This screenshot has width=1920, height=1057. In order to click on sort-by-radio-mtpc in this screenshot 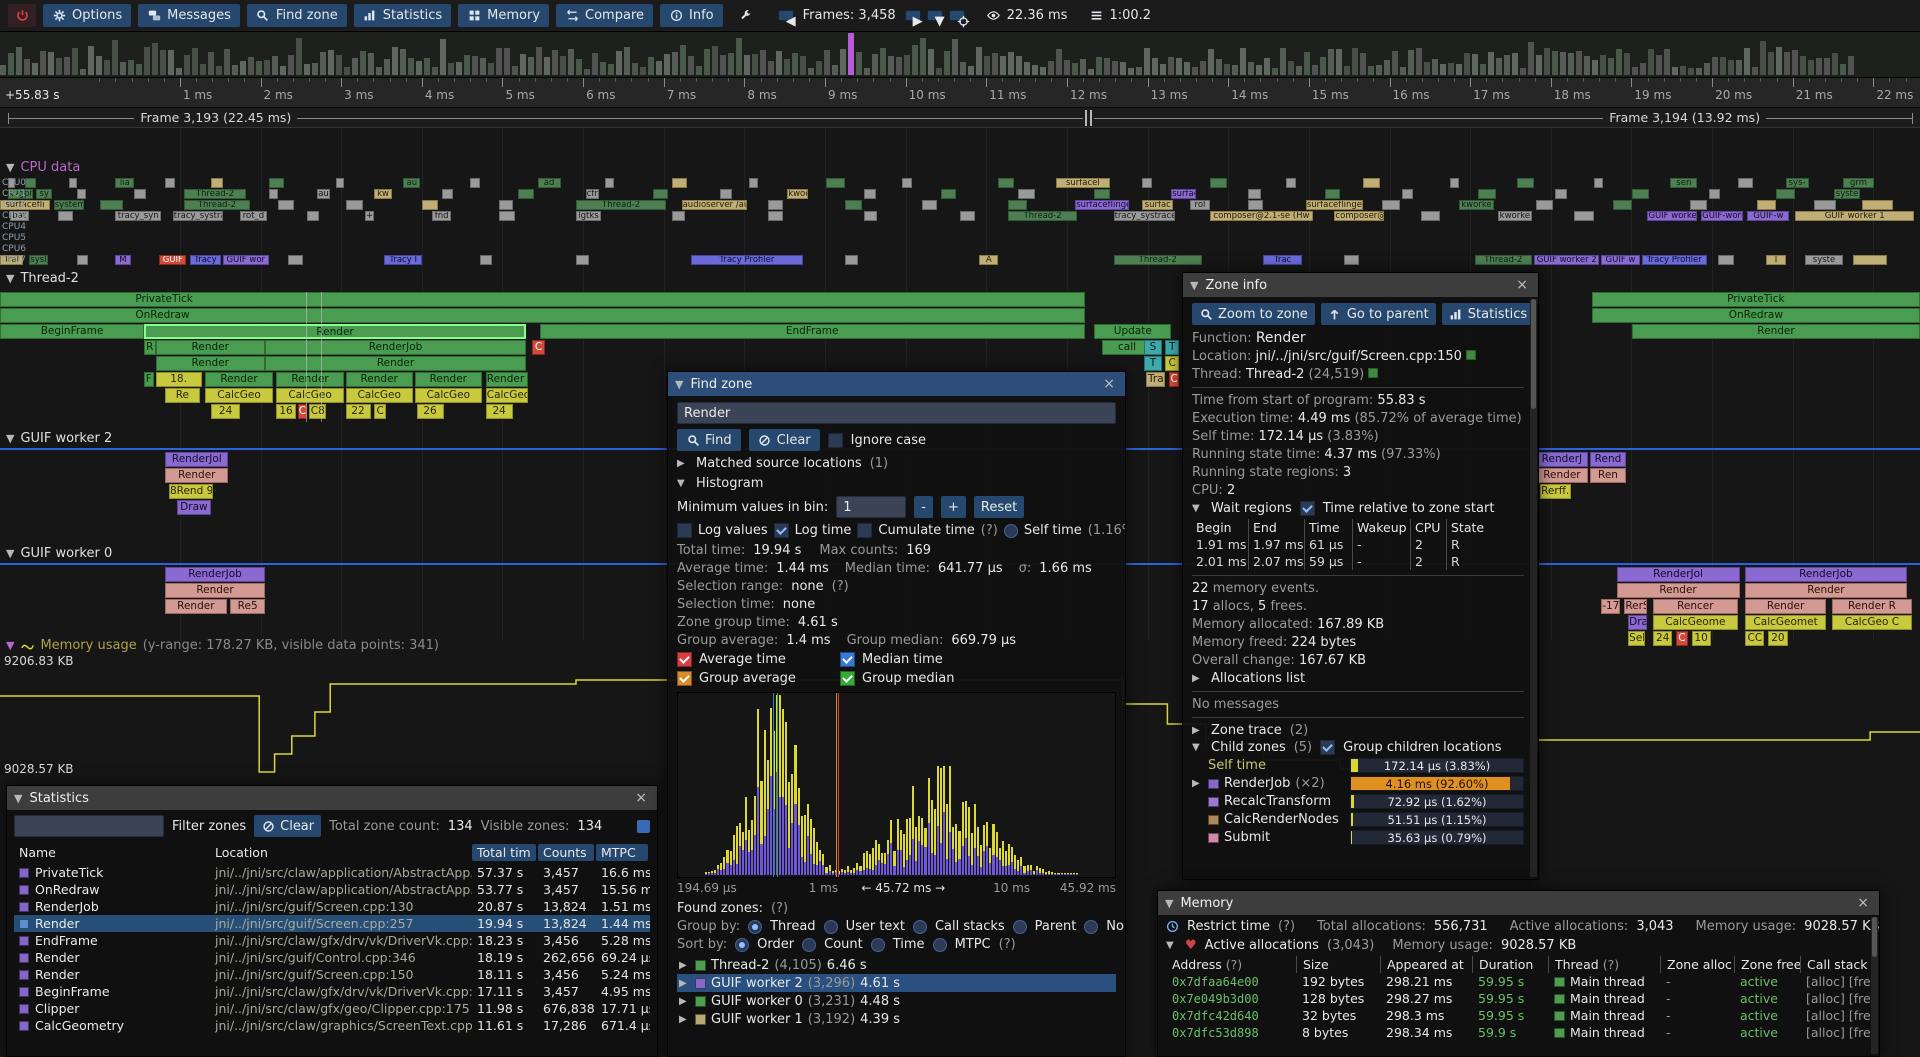, I will do `click(939, 944)`.